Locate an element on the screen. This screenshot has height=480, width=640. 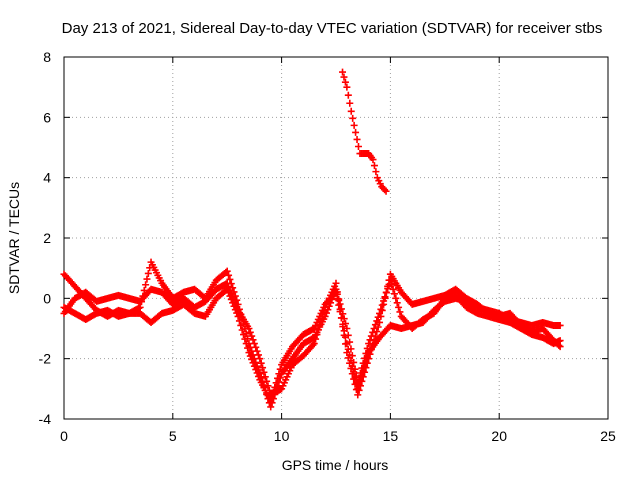
y-tick-label: 4 is located at coordinates (47, 178).